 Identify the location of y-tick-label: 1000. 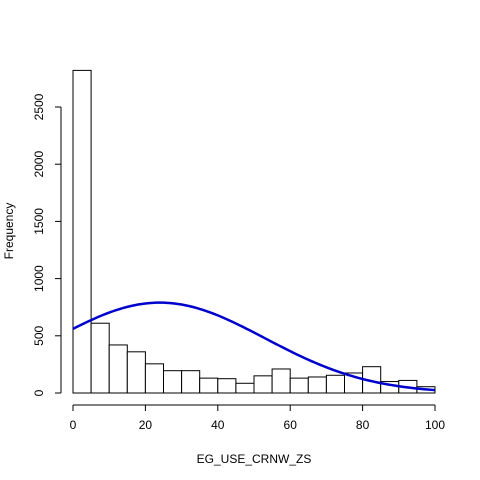
(39, 278).